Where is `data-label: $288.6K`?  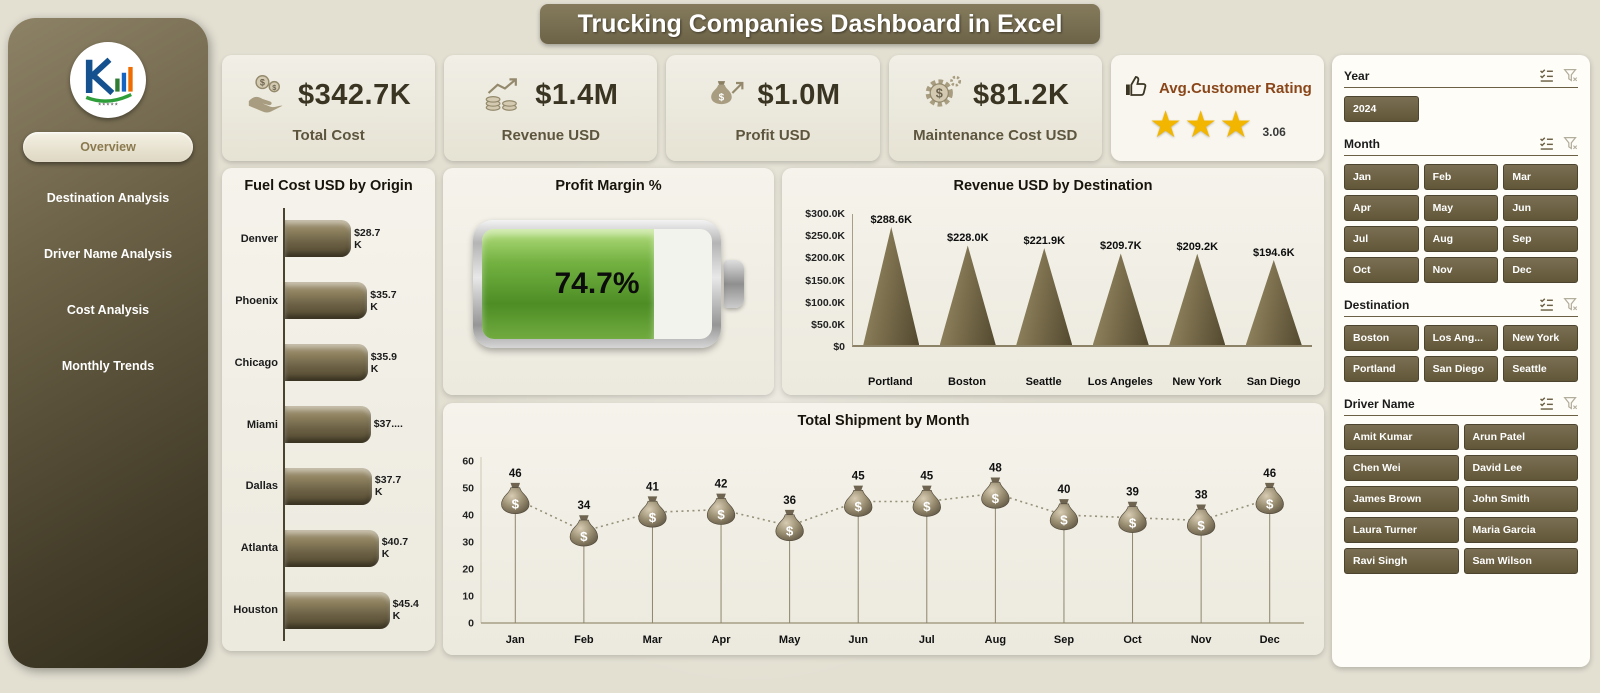
data-label: $288.6K is located at coordinates (891, 220).